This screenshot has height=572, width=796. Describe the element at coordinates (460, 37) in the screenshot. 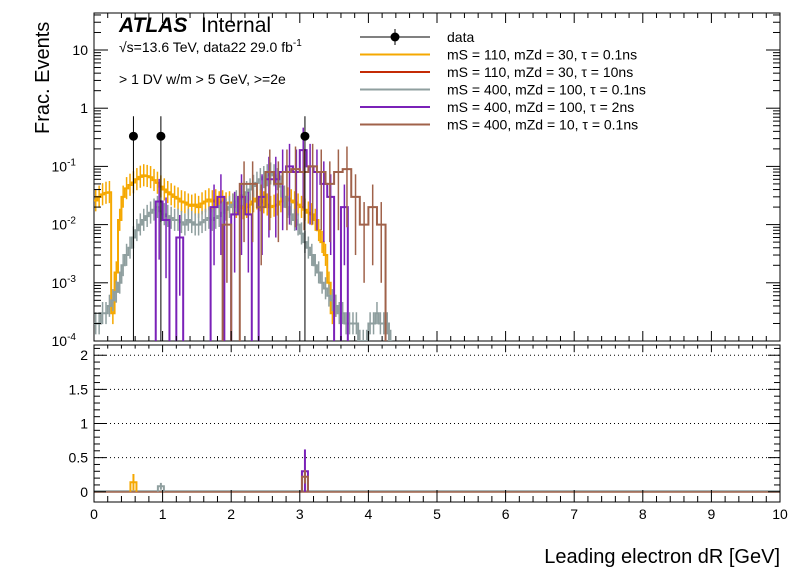

I see `legend-label-data: data` at that location.